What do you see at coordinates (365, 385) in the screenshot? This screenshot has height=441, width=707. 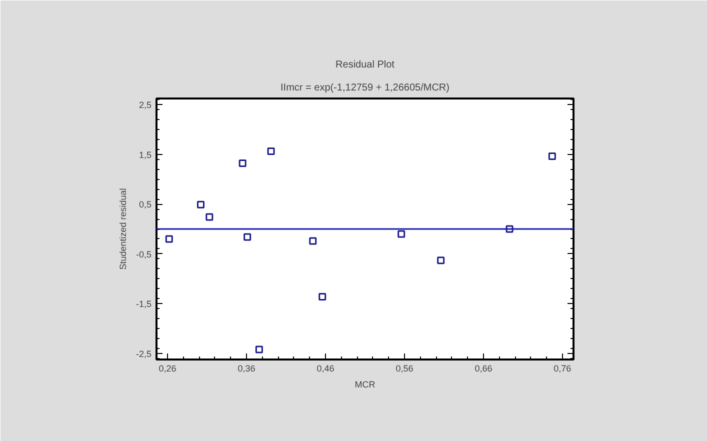 I see `x-axis-title: MCR` at bounding box center [365, 385].